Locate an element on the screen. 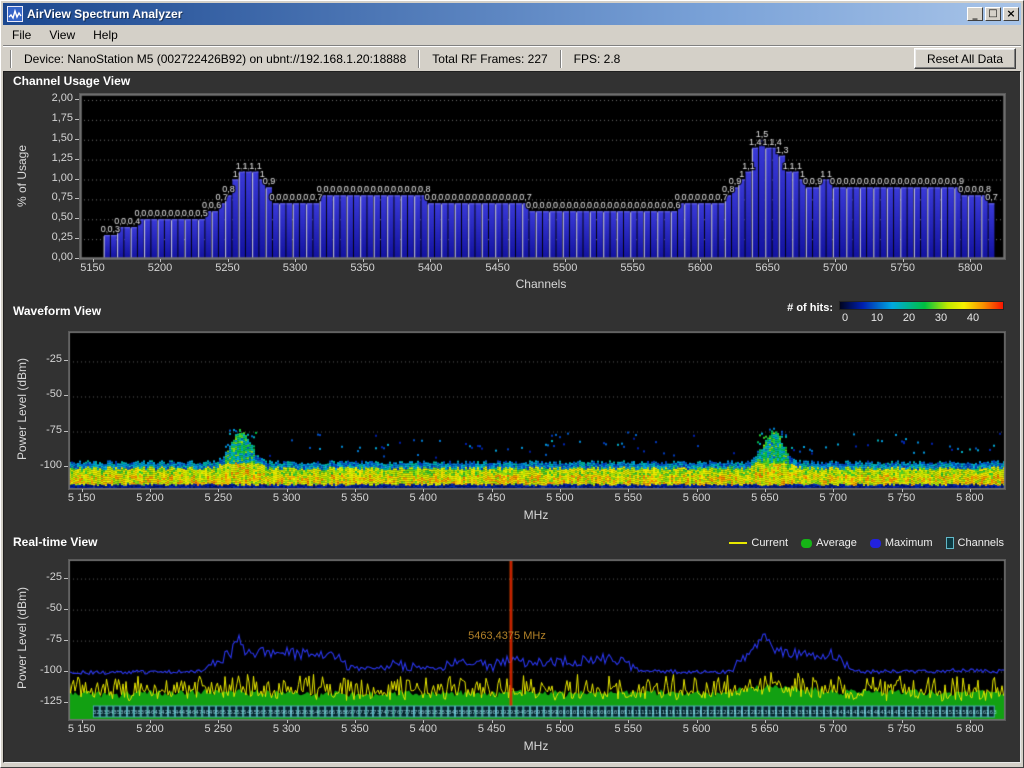 This screenshot has height=768, width=1024. realtime-x-axis-title: MHz is located at coordinates (536, 746).